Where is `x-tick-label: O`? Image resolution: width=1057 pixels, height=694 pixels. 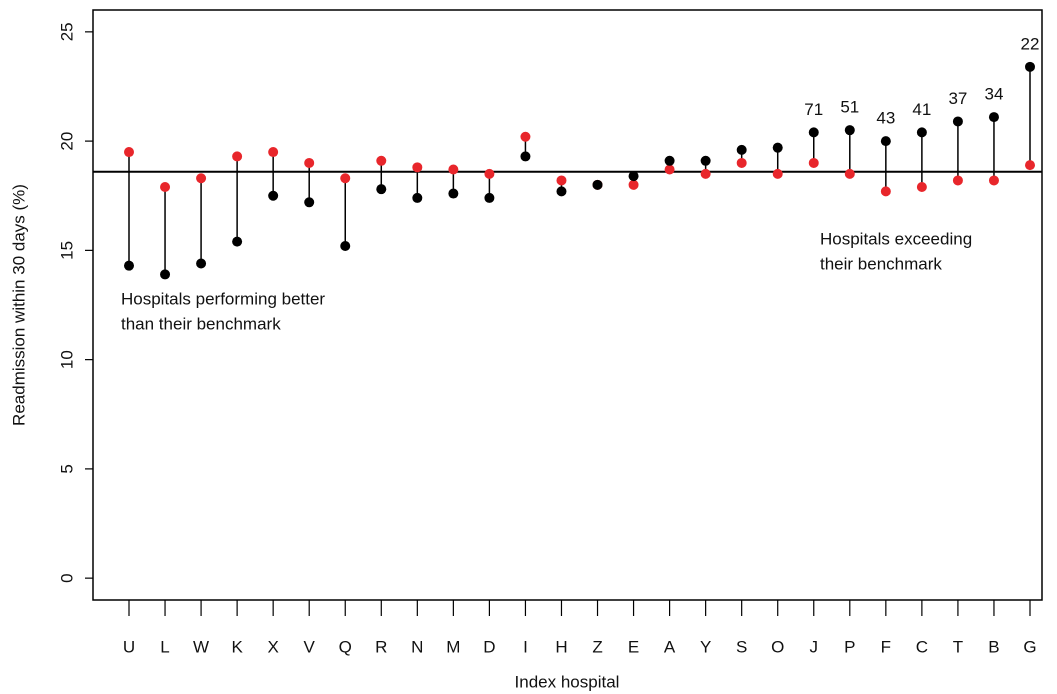 x-tick-label: O is located at coordinates (777, 646).